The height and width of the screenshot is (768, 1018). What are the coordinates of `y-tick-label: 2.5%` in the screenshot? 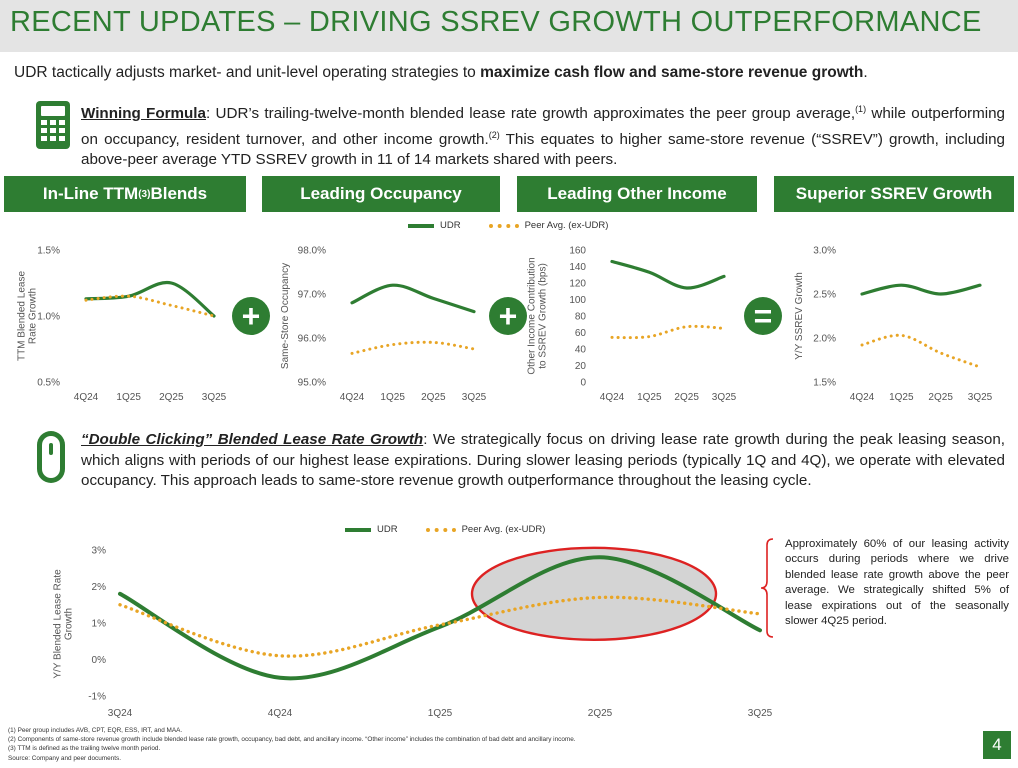 It's located at (824, 295).